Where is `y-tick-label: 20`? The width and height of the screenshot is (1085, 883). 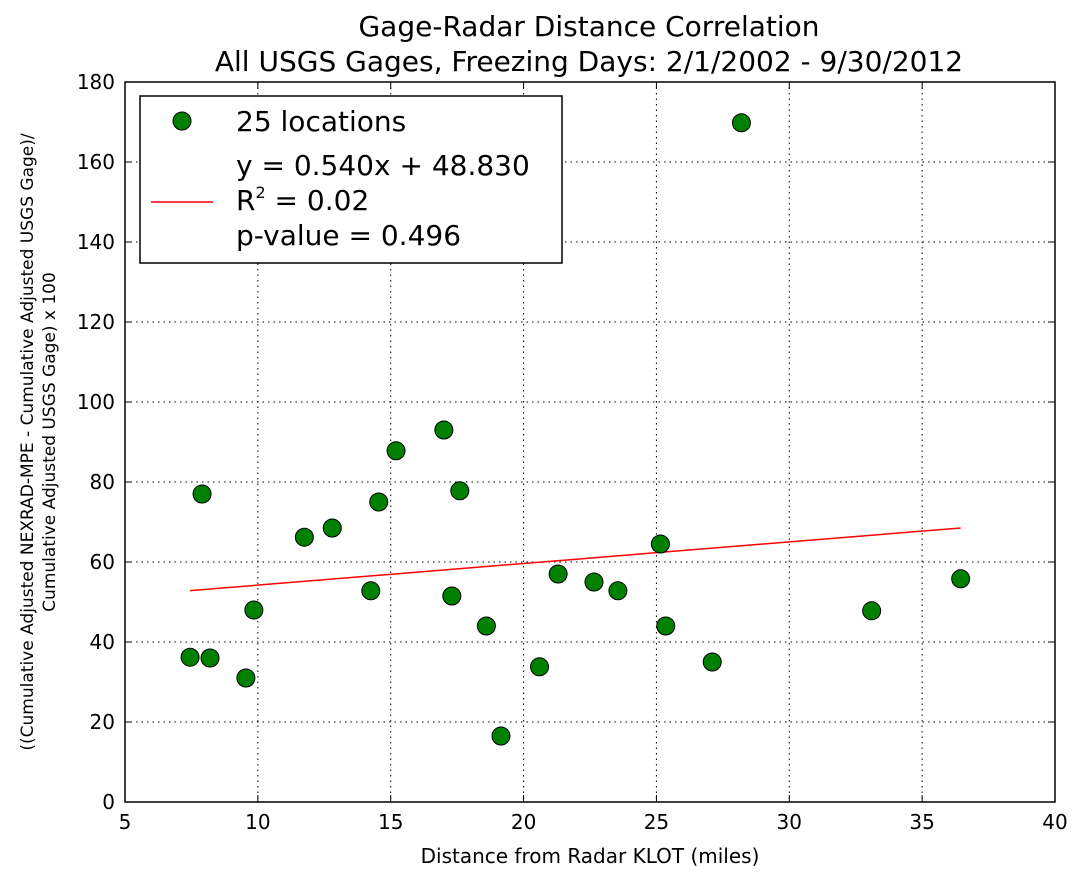
y-tick-label: 20 is located at coordinates (102, 722).